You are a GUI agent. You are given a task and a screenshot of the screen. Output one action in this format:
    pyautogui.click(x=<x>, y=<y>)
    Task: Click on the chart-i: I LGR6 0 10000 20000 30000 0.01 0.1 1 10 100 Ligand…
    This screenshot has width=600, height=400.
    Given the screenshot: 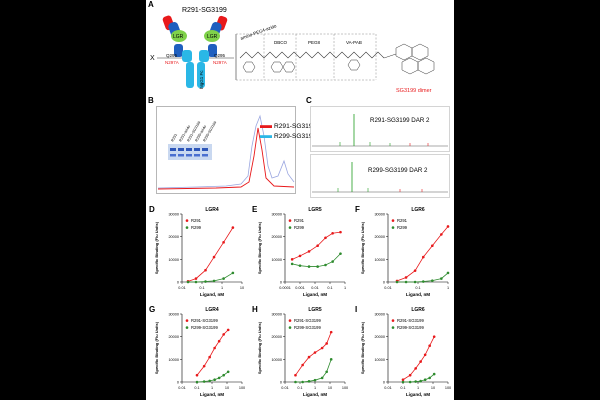 What is the action you would take?
    pyautogui.click(x=403, y=351)
    